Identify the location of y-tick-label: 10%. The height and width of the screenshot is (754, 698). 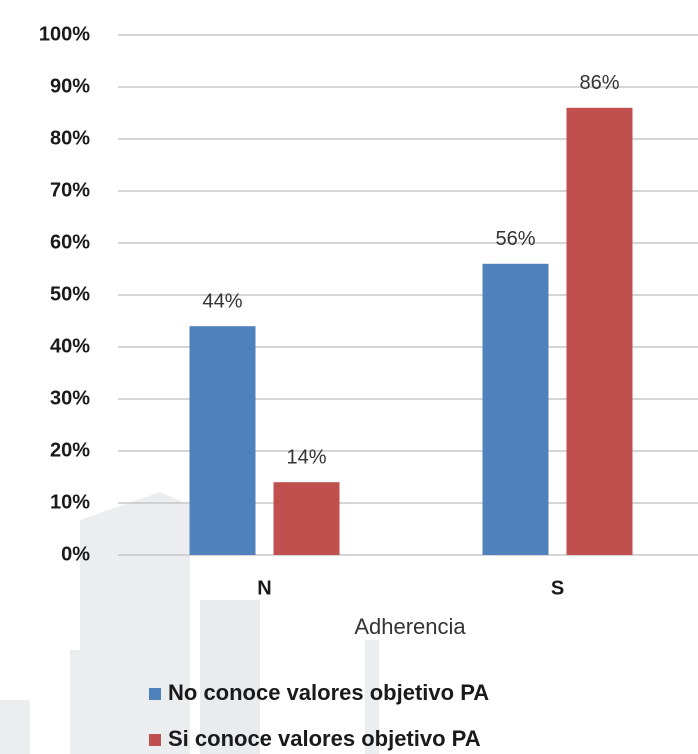
(70, 502).